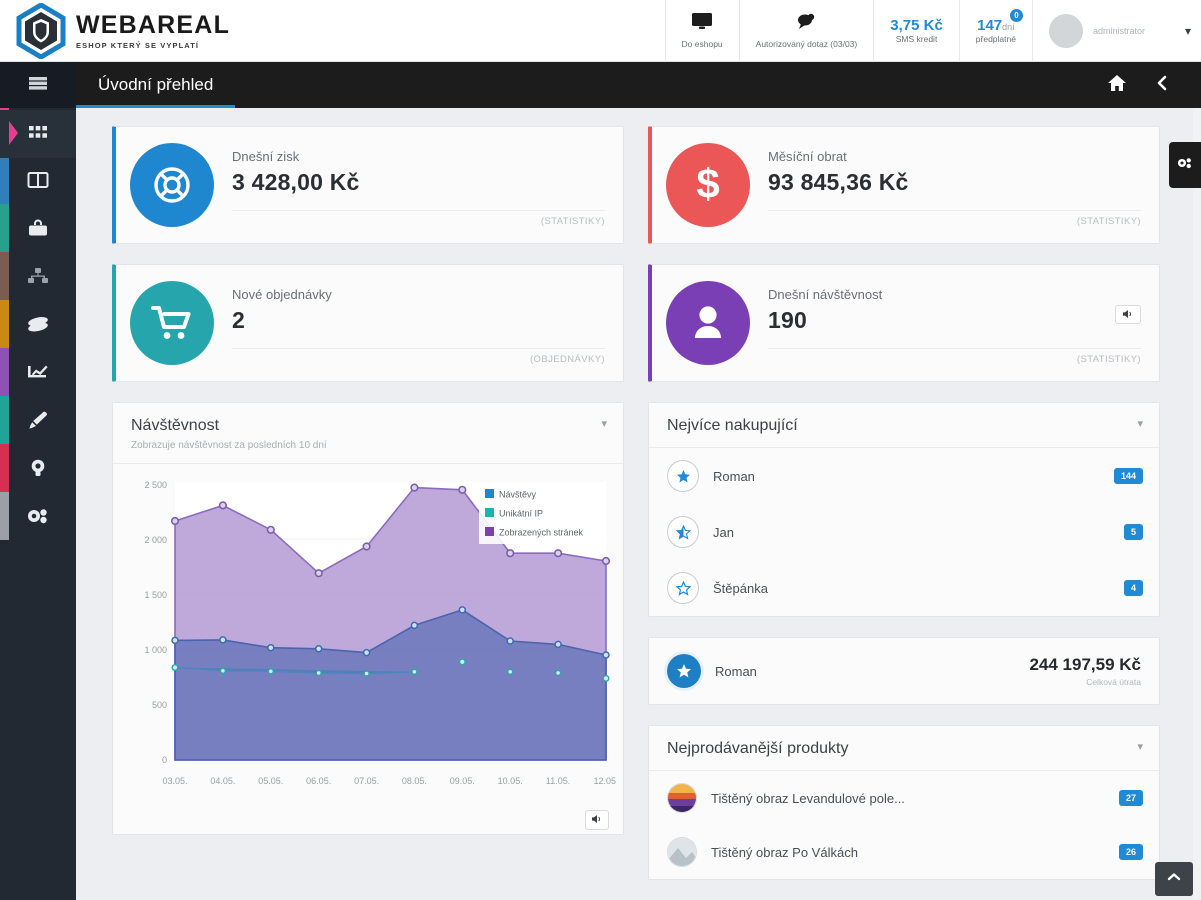 The image size is (1201, 900). What do you see at coordinates (38, 230) in the screenshot?
I see `sidebar-item-eshop` at bounding box center [38, 230].